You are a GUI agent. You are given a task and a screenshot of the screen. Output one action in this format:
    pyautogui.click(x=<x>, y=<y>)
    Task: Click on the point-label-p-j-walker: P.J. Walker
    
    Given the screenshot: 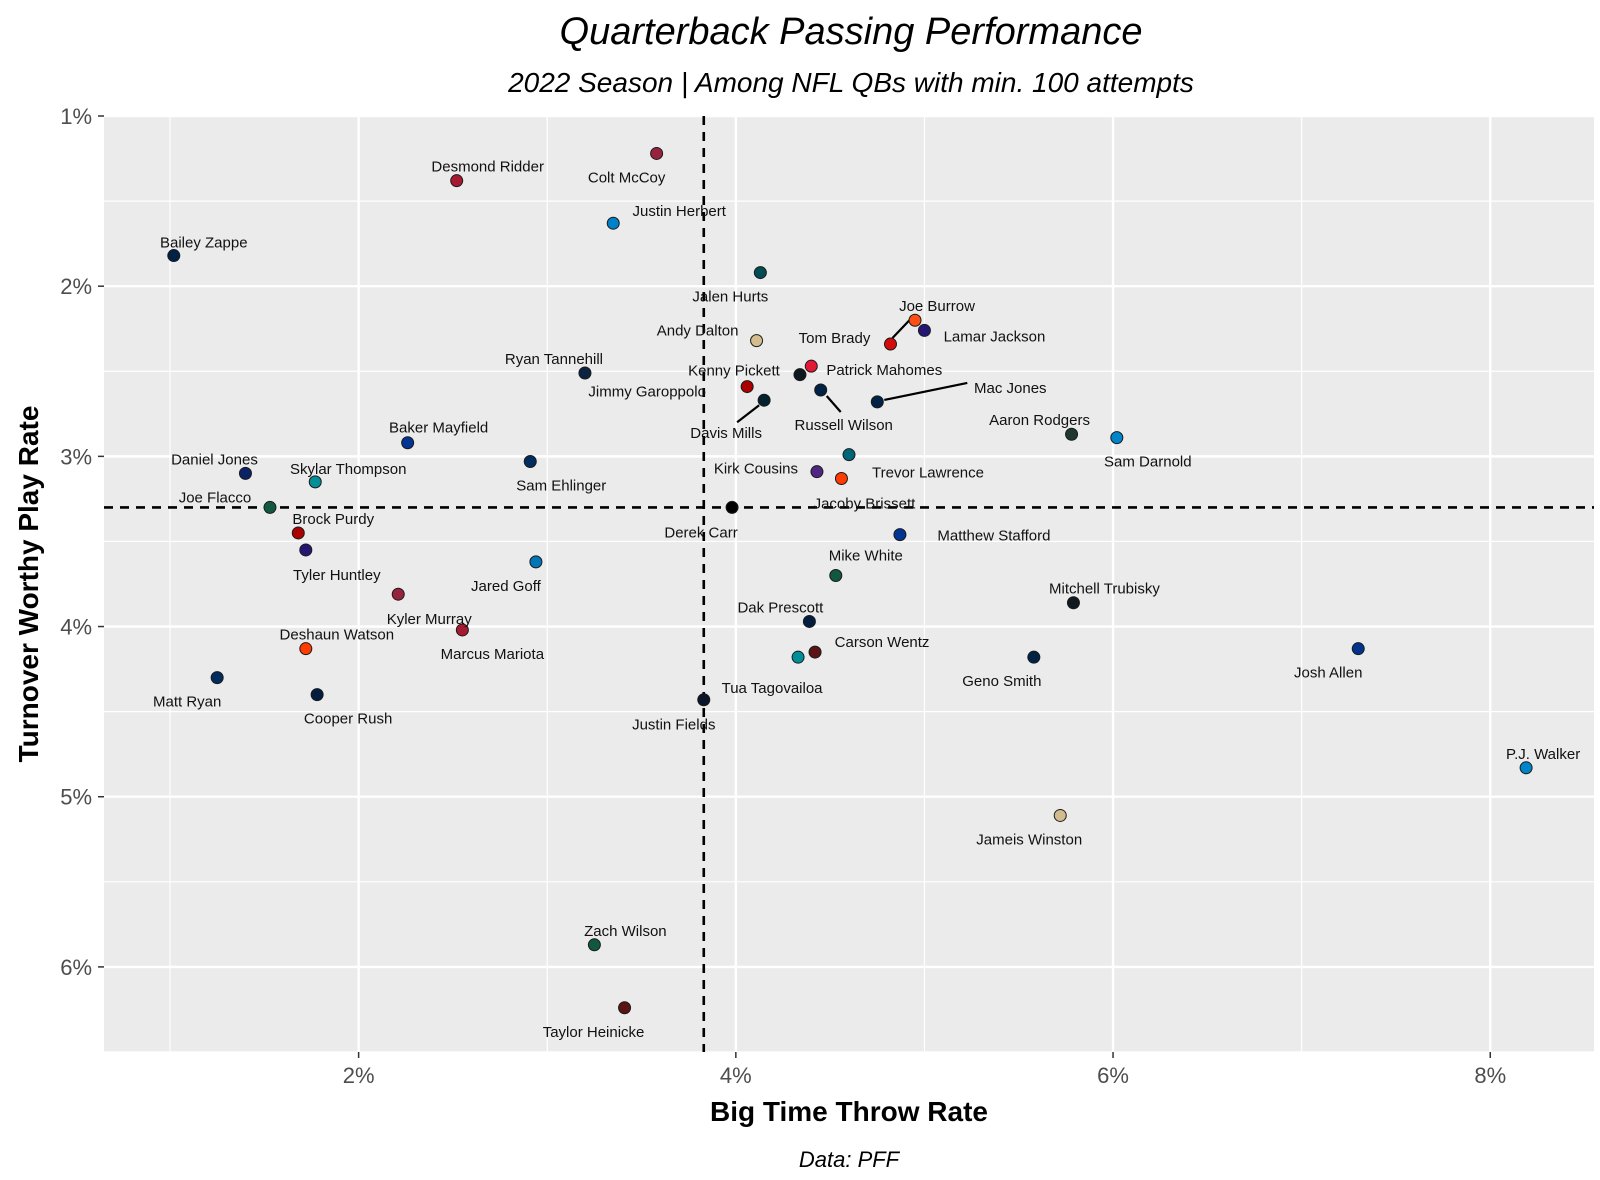 What is the action you would take?
    pyautogui.click(x=1543, y=754)
    